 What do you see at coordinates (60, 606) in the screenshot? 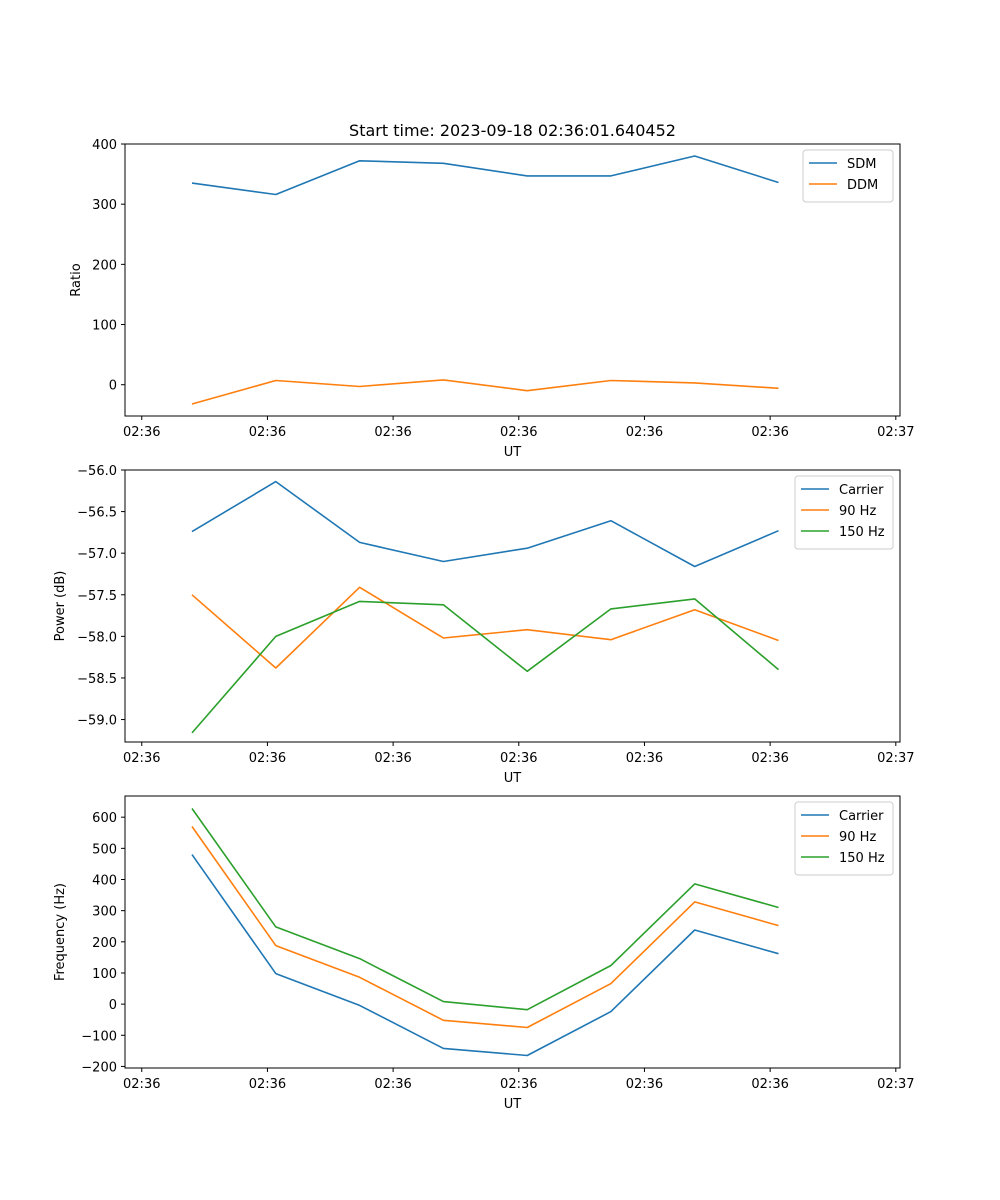
I see `y-axis-label: Power (dB)` at bounding box center [60, 606].